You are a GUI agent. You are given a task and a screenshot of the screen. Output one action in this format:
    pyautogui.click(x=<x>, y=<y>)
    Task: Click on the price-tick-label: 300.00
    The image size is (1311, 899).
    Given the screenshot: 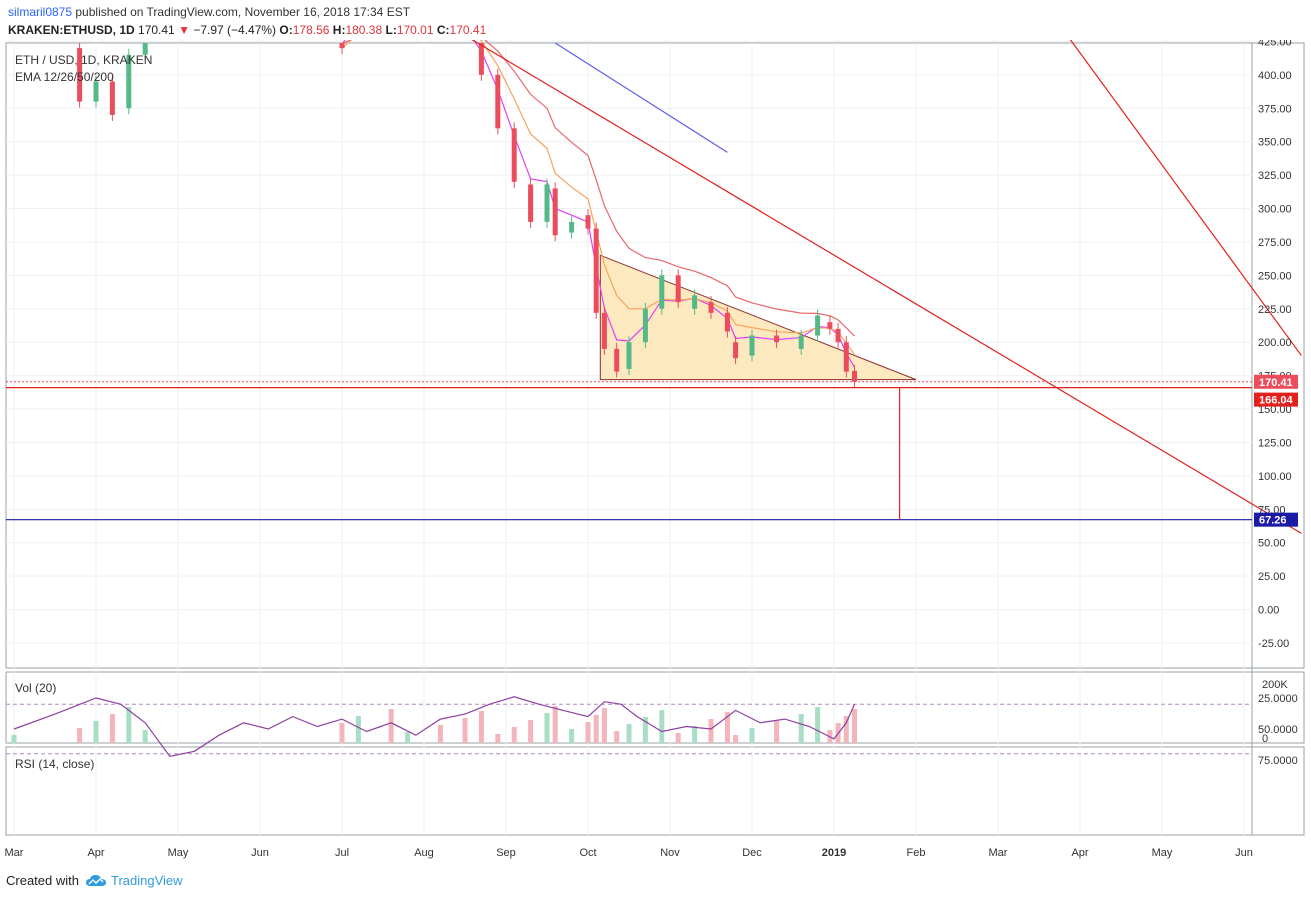 What is the action you would take?
    pyautogui.click(x=1275, y=210)
    